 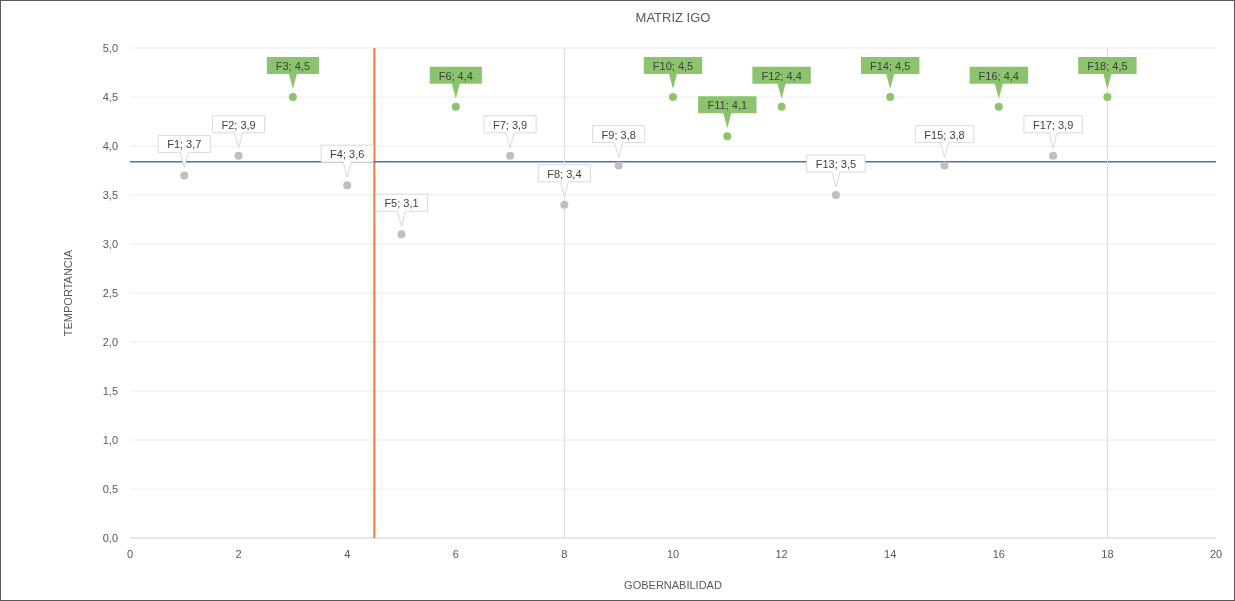 What do you see at coordinates (110, 195) in the screenshot?
I see `y-tick-label: 3,5` at bounding box center [110, 195].